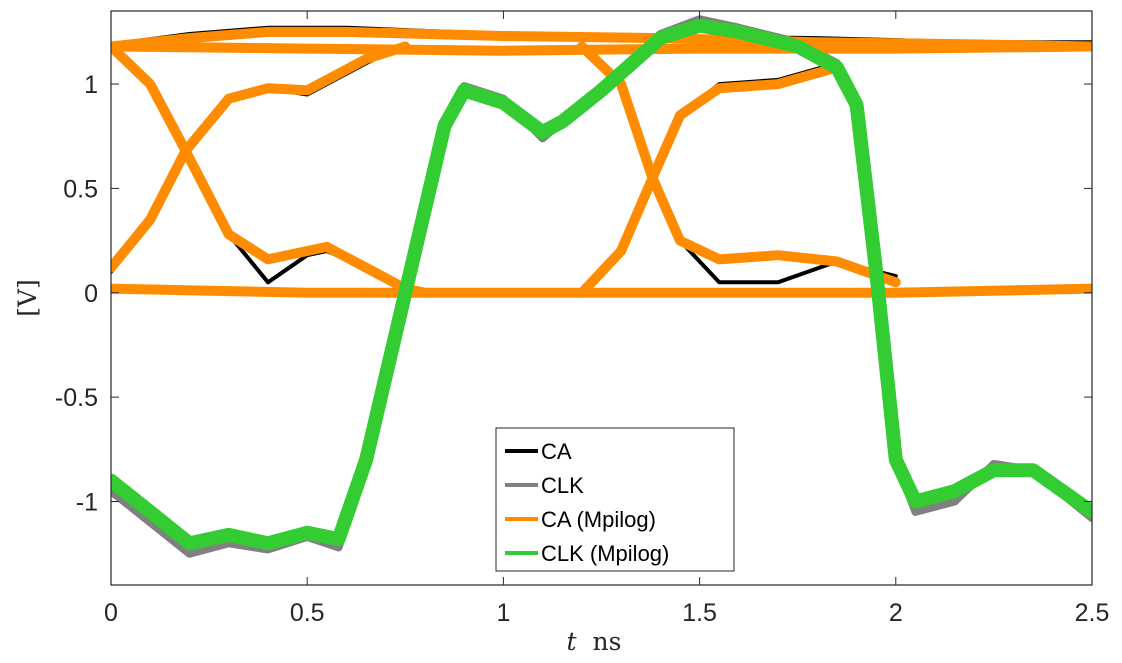 Image resolution: width=1122 pixels, height=663 pixels. What do you see at coordinates (503, 613) in the screenshot?
I see `x-tick-label: 1` at bounding box center [503, 613].